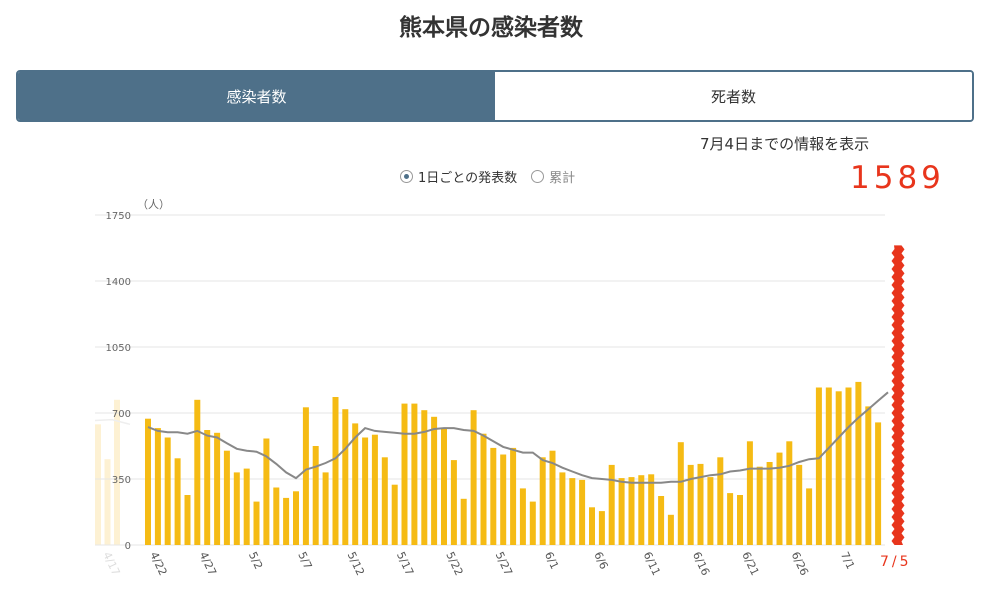 This screenshot has width=982, height=591. Describe the element at coordinates (847, 561) in the screenshot. I see `x-tick-label: 7/1` at that location.